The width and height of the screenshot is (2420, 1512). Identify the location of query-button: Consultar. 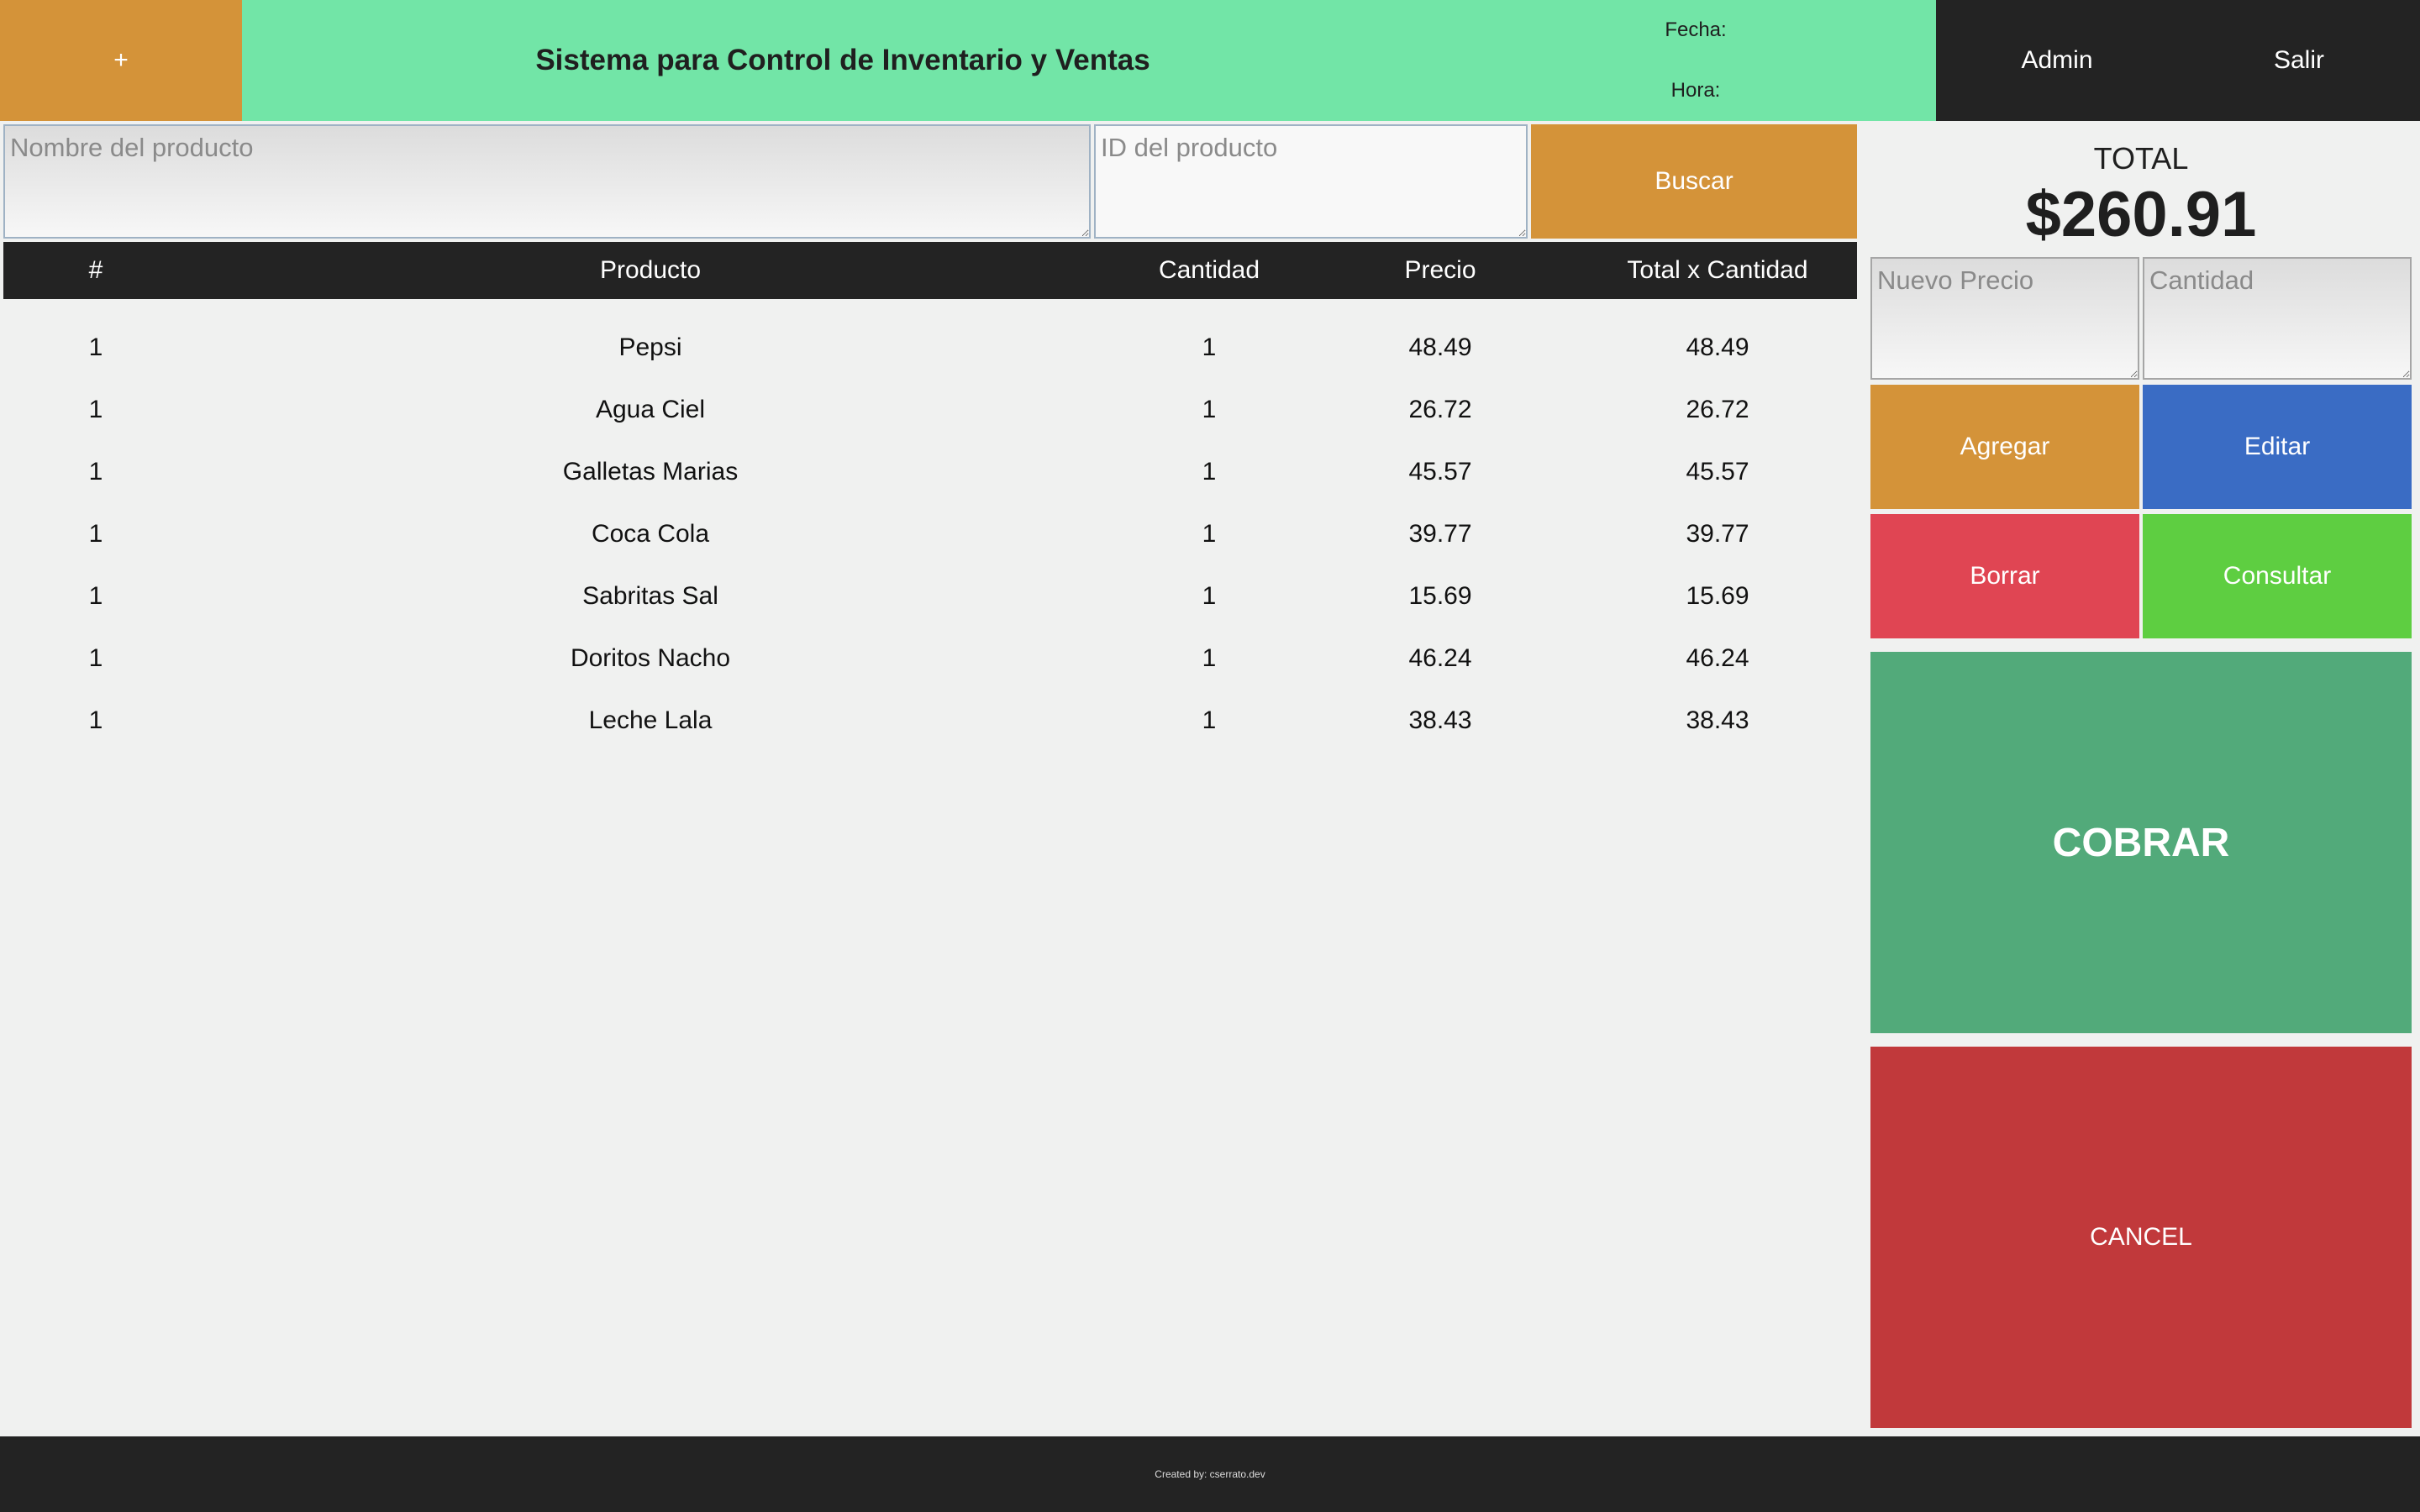
(2277, 576).